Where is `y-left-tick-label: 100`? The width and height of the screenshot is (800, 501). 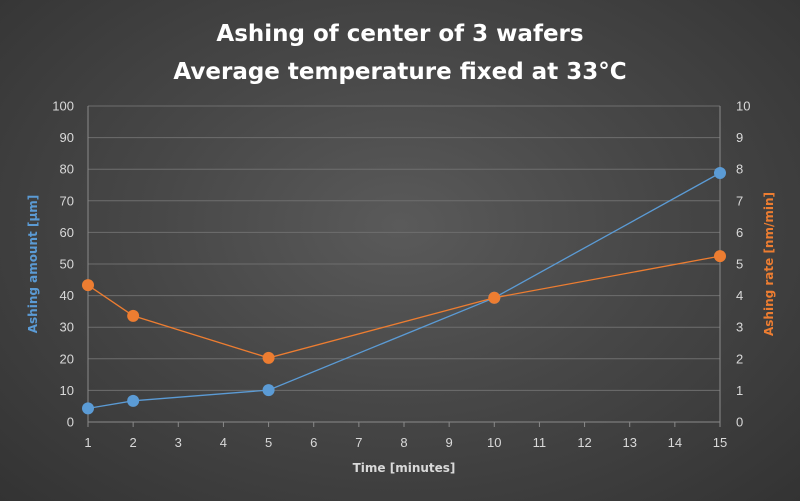 y-left-tick-label: 100 is located at coordinates (63, 106).